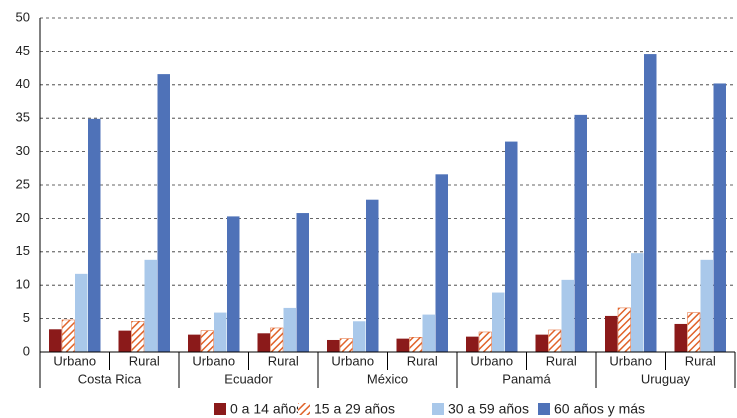 The height and width of the screenshot is (418, 737). What do you see at coordinates (23, 16) in the screenshot?
I see `y-tick-label: 50` at bounding box center [23, 16].